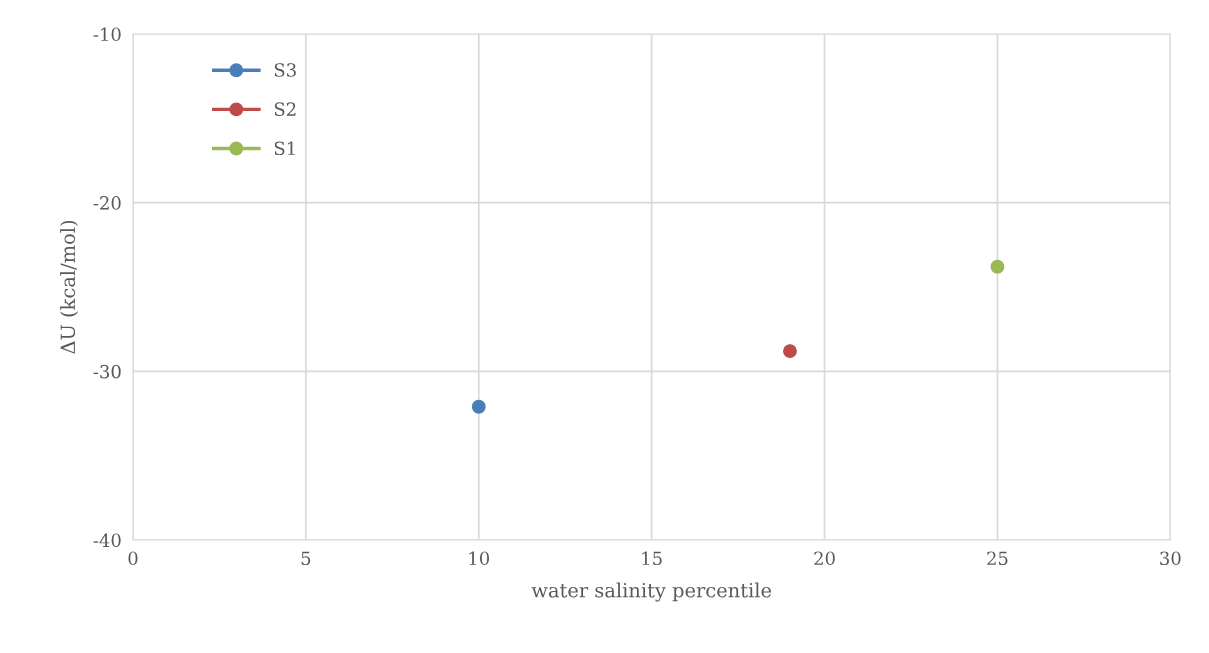  I want to click on x-tick-label: 0, so click(133, 558).